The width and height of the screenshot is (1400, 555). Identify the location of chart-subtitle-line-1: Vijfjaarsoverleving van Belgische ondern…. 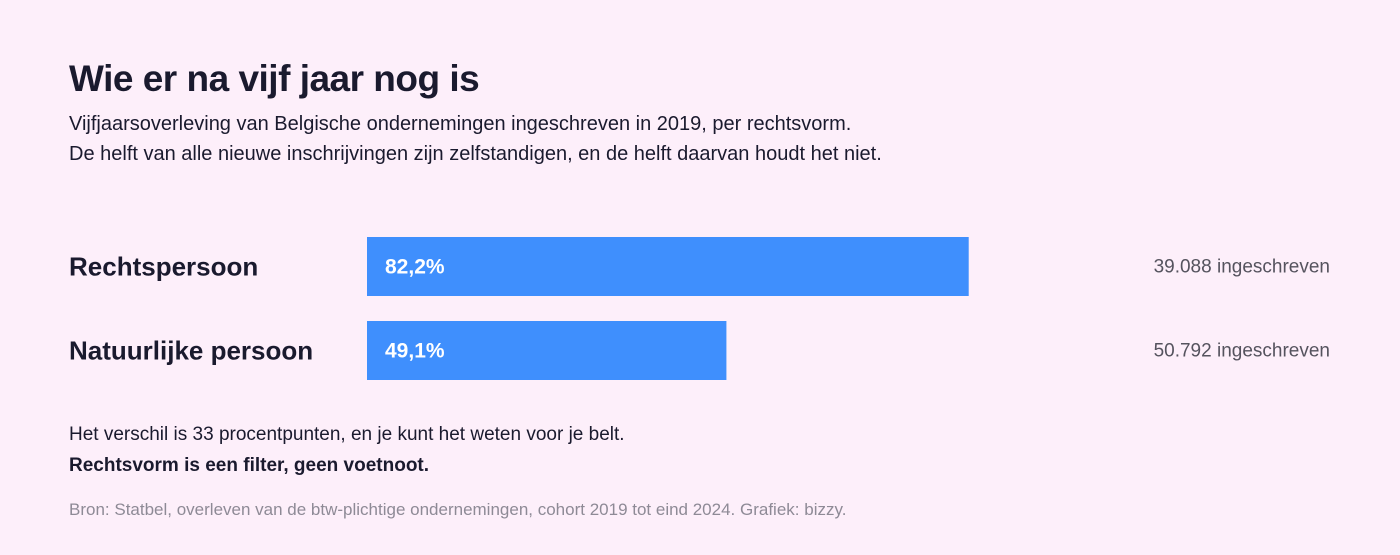
(460, 124).